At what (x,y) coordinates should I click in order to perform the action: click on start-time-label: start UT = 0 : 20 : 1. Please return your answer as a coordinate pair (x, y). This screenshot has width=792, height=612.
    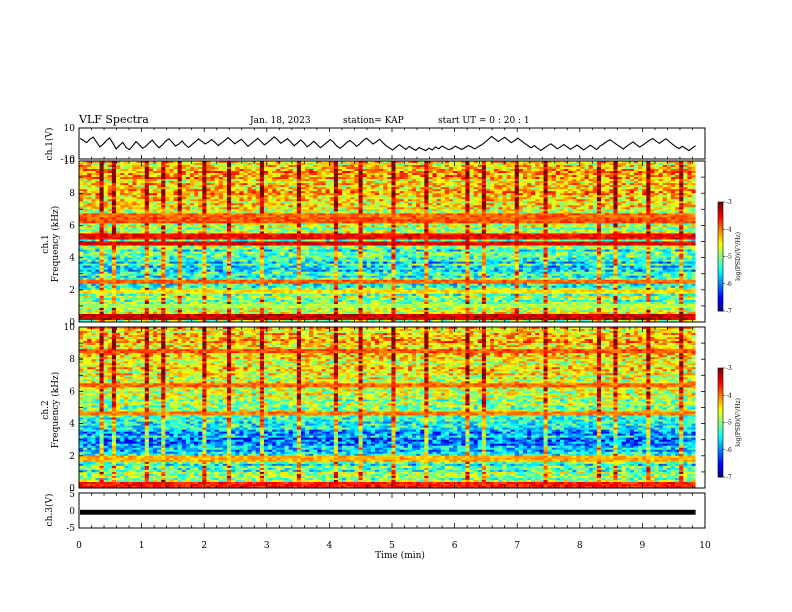
    Looking at the image, I should click on (484, 121).